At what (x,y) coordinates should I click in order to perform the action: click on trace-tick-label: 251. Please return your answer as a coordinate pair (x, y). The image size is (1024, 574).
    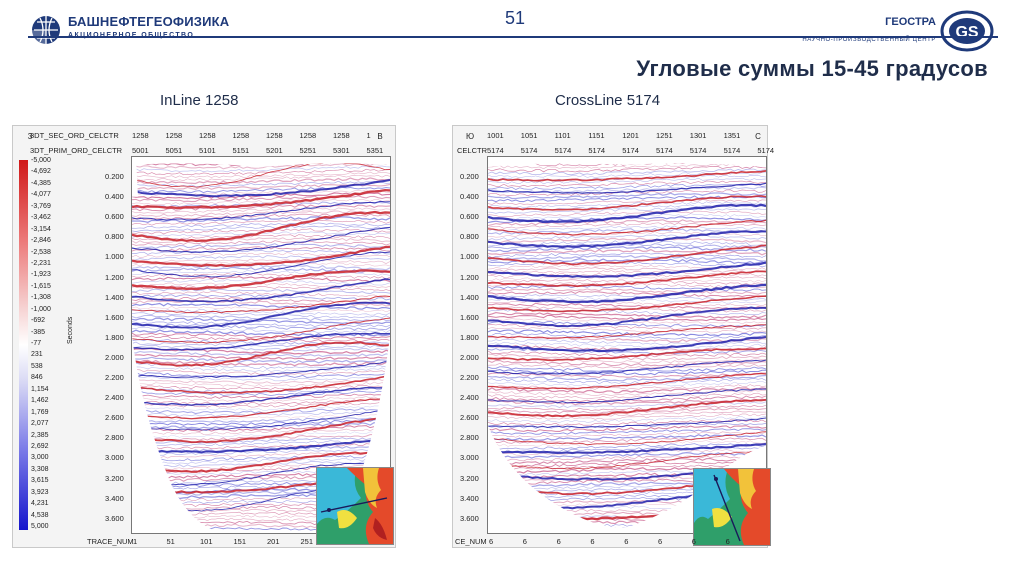
    Looking at the image, I should click on (307, 541).